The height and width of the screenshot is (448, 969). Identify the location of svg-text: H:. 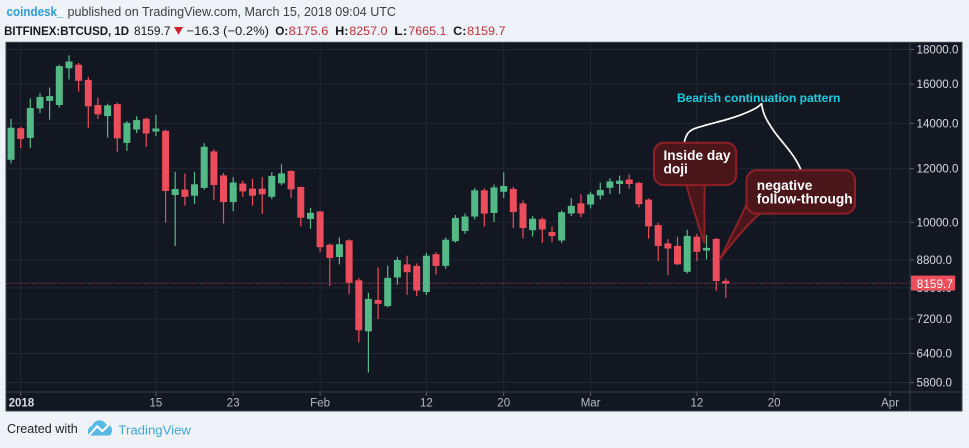
(341, 31).